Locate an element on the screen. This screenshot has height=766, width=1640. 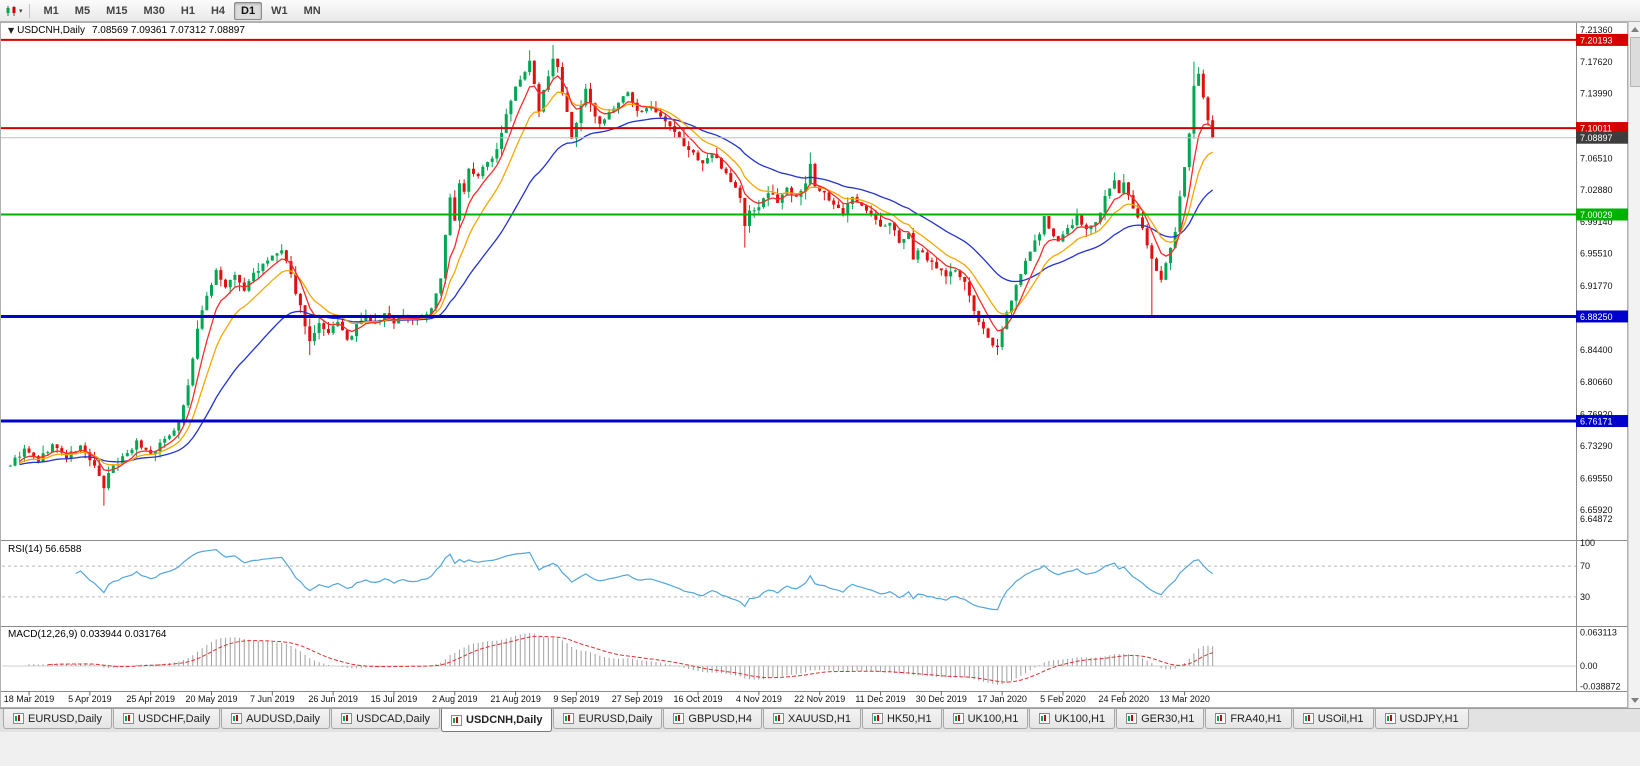
timeframe-buttons: M1 M5 M15 M30 H1 H4 D1 W1 MN is located at coordinates (182, 10).